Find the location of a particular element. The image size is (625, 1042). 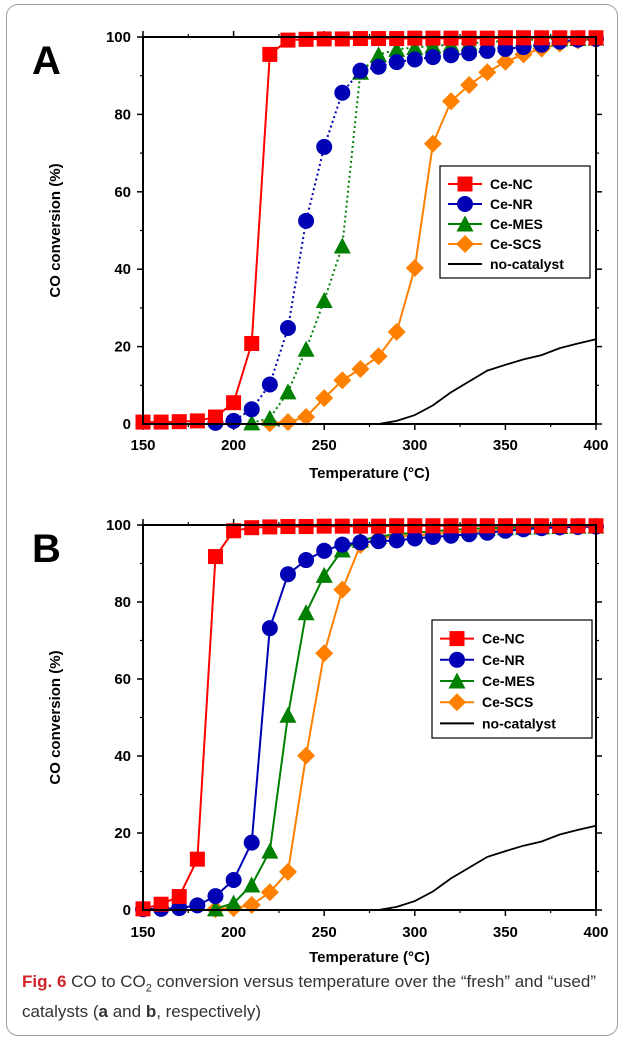

x-tick-label: 200 is located at coordinates (233, 445).